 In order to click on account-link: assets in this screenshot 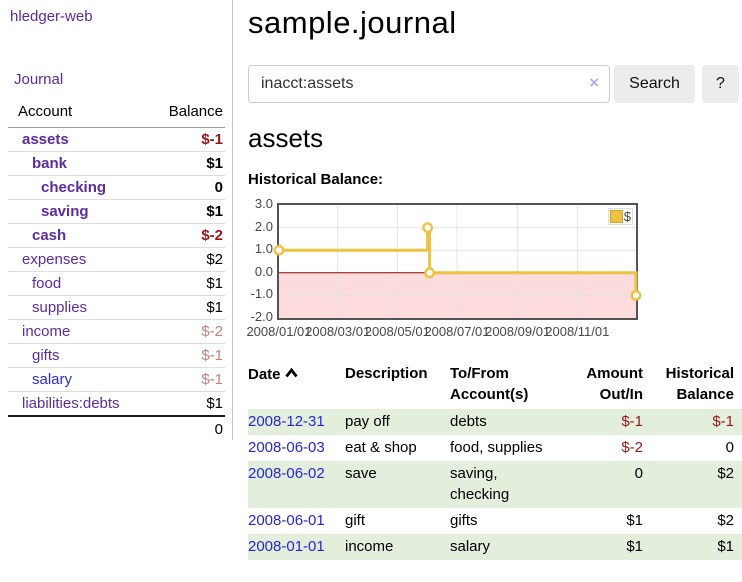, I will do `click(45, 139)`.